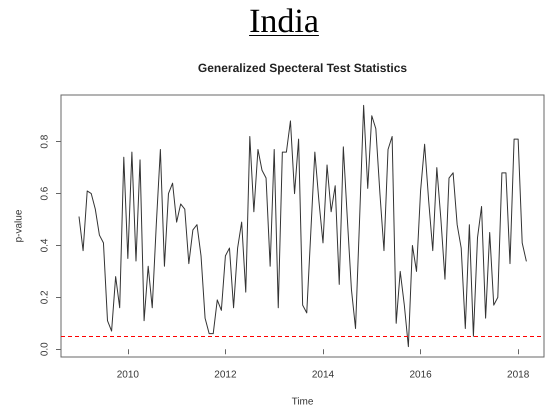  What do you see at coordinates (284, 21) in the screenshot?
I see `chart-title: India` at bounding box center [284, 21].